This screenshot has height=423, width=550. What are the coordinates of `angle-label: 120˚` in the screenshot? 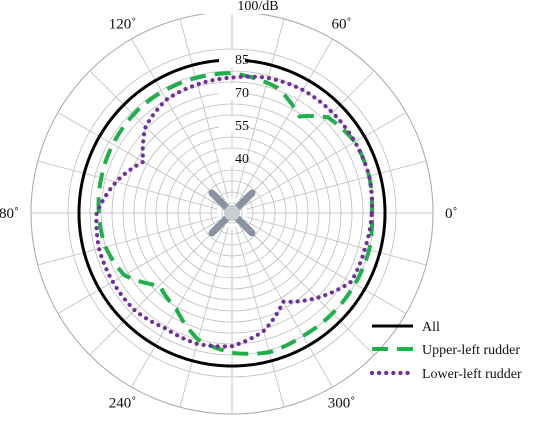 It's located at (123, 24).